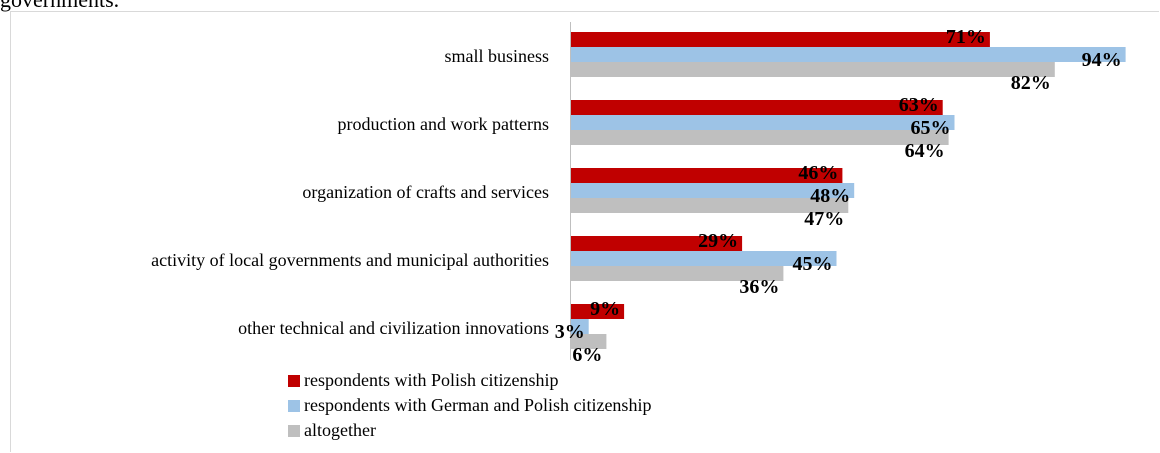 The width and height of the screenshot is (1160, 453). What do you see at coordinates (925, 151) in the screenshot?
I see `data-label: 64%` at bounding box center [925, 151].